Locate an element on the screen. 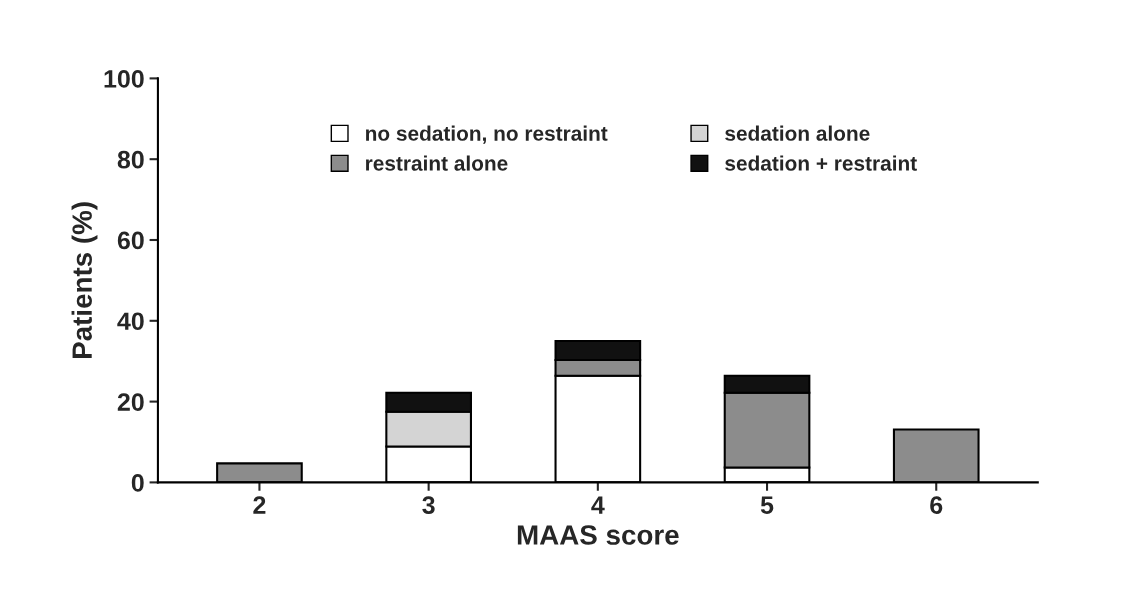 Image resolution: width=1128 pixels, height=603 pixels. x-tick-label: 5 is located at coordinates (767, 505).